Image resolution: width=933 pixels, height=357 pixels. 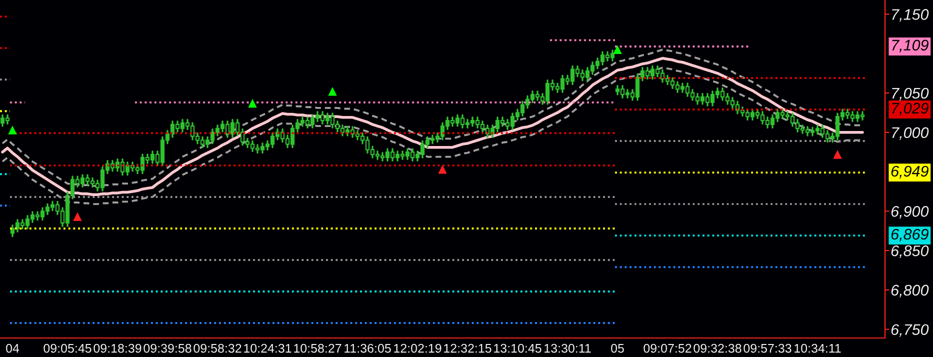 I want to click on candlestick, so click(x=12, y=231).